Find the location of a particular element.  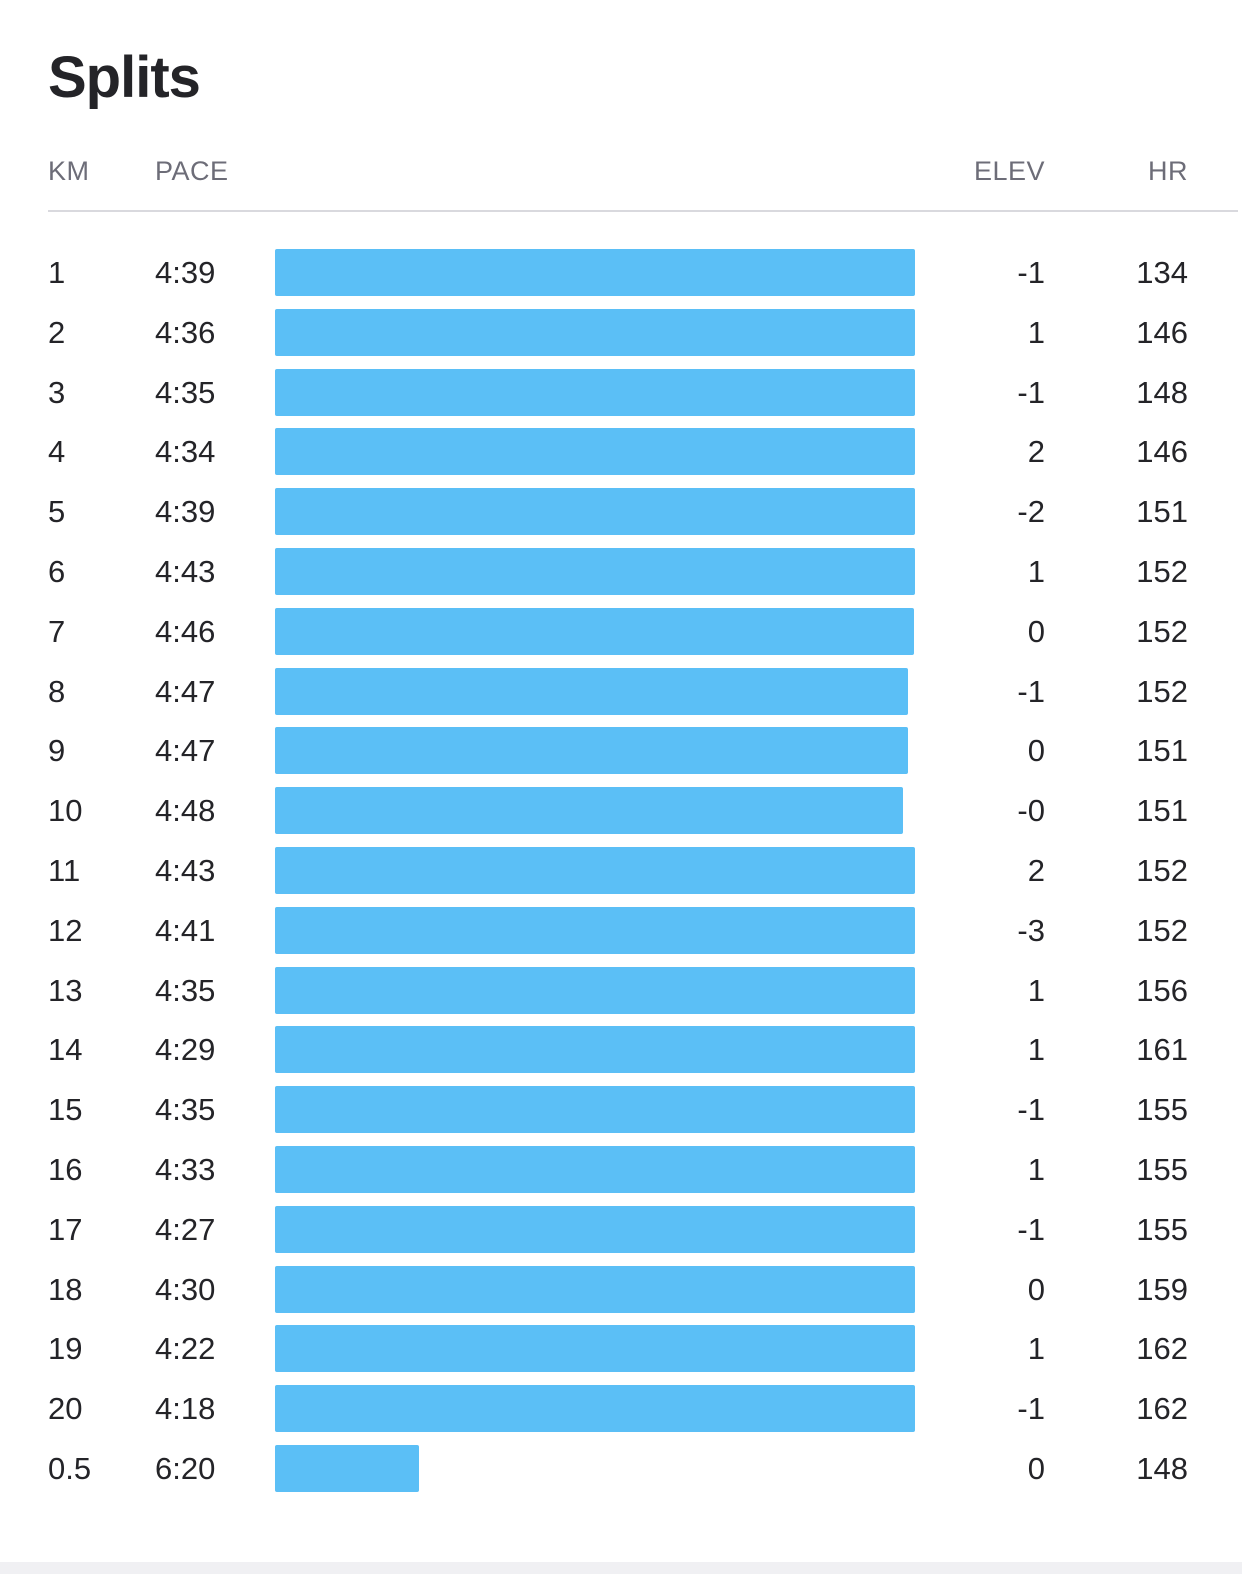

split-km: 12 is located at coordinates (65, 930).